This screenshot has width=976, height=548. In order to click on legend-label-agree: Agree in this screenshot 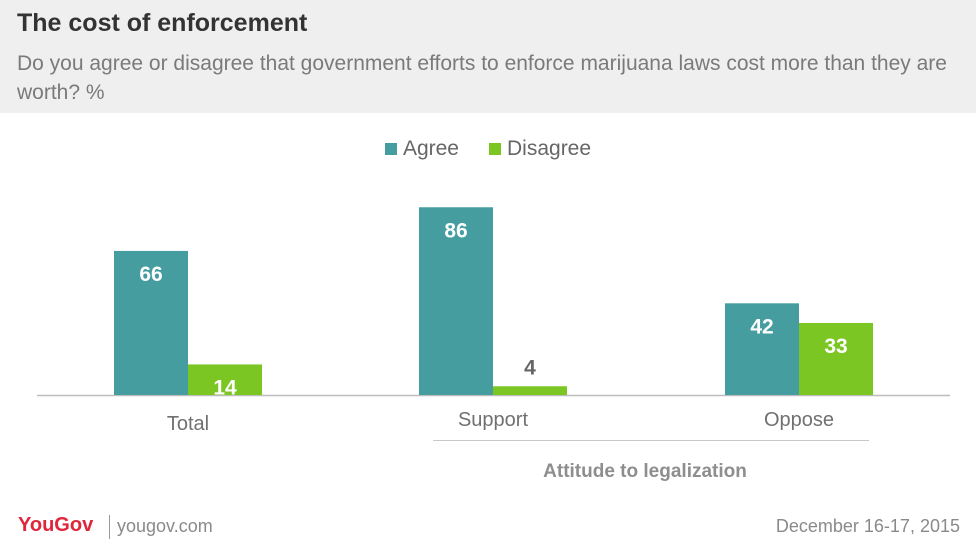, I will do `click(430, 148)`.